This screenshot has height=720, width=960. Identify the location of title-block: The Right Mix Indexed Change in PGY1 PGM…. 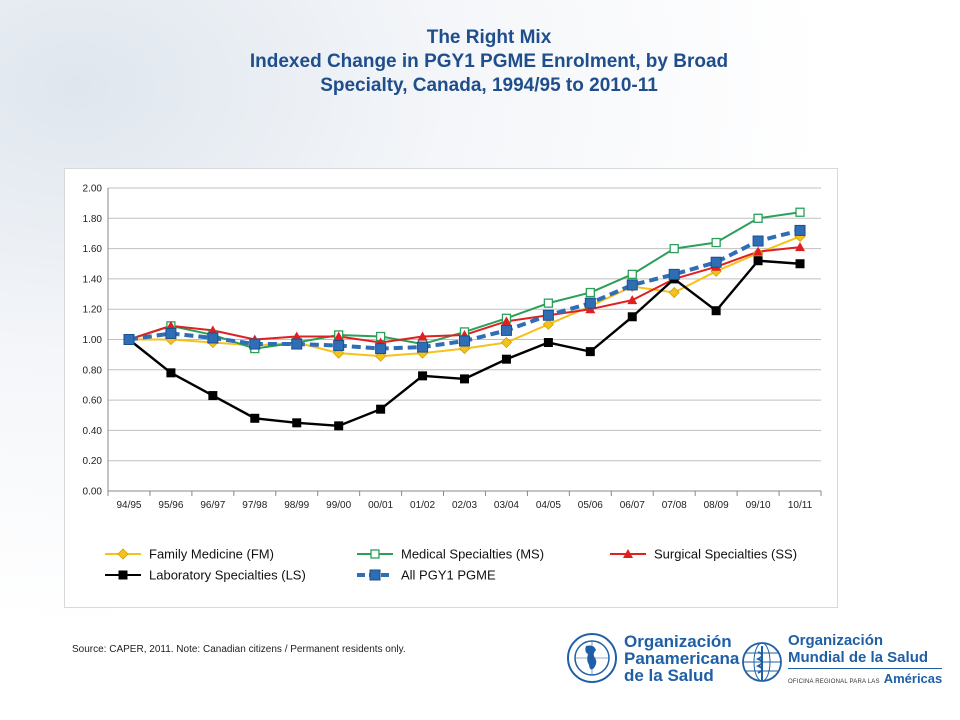
(480, 62).